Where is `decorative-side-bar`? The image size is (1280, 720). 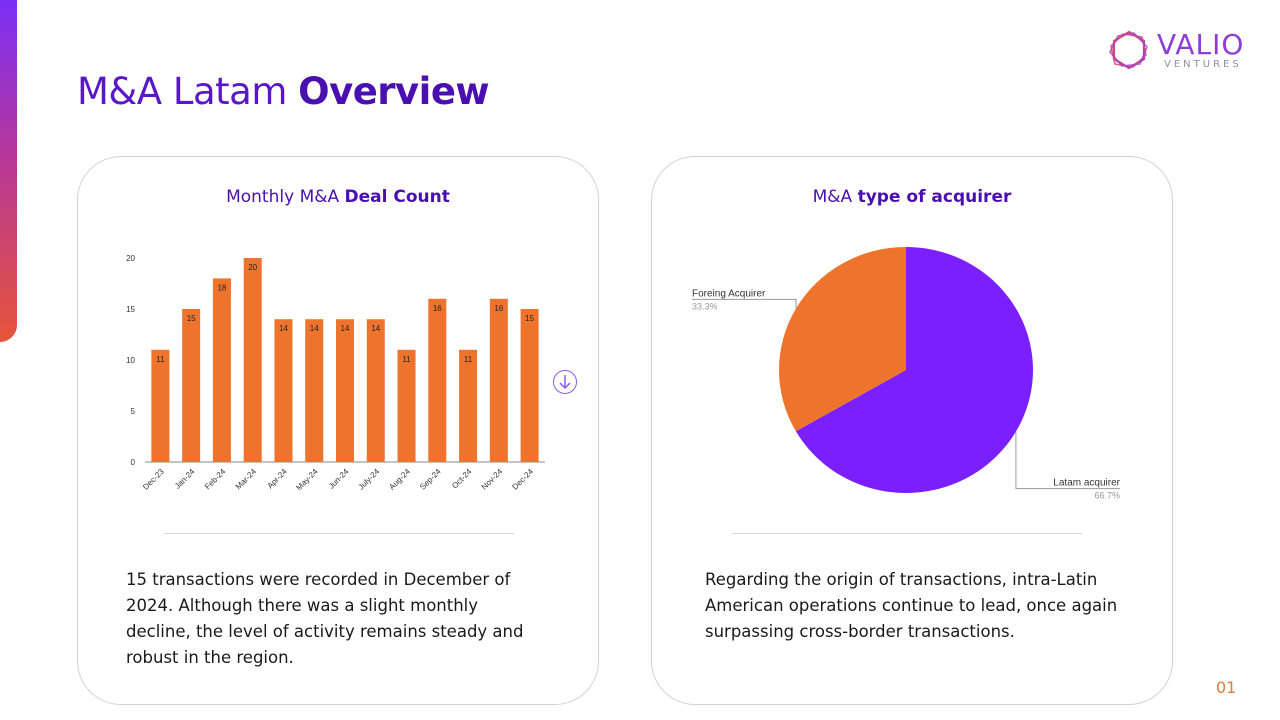
decorative-side-bar is located at coordinates (8, 171).